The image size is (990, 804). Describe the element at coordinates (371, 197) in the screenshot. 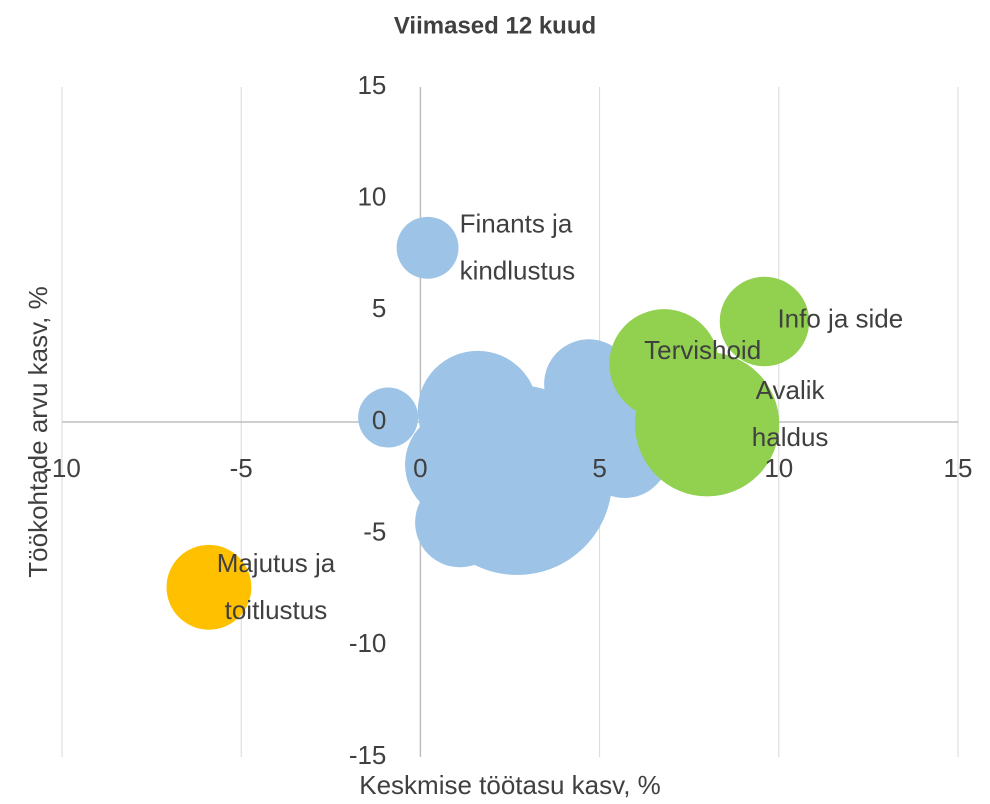

I see `y-tick-label: 10` at that location.